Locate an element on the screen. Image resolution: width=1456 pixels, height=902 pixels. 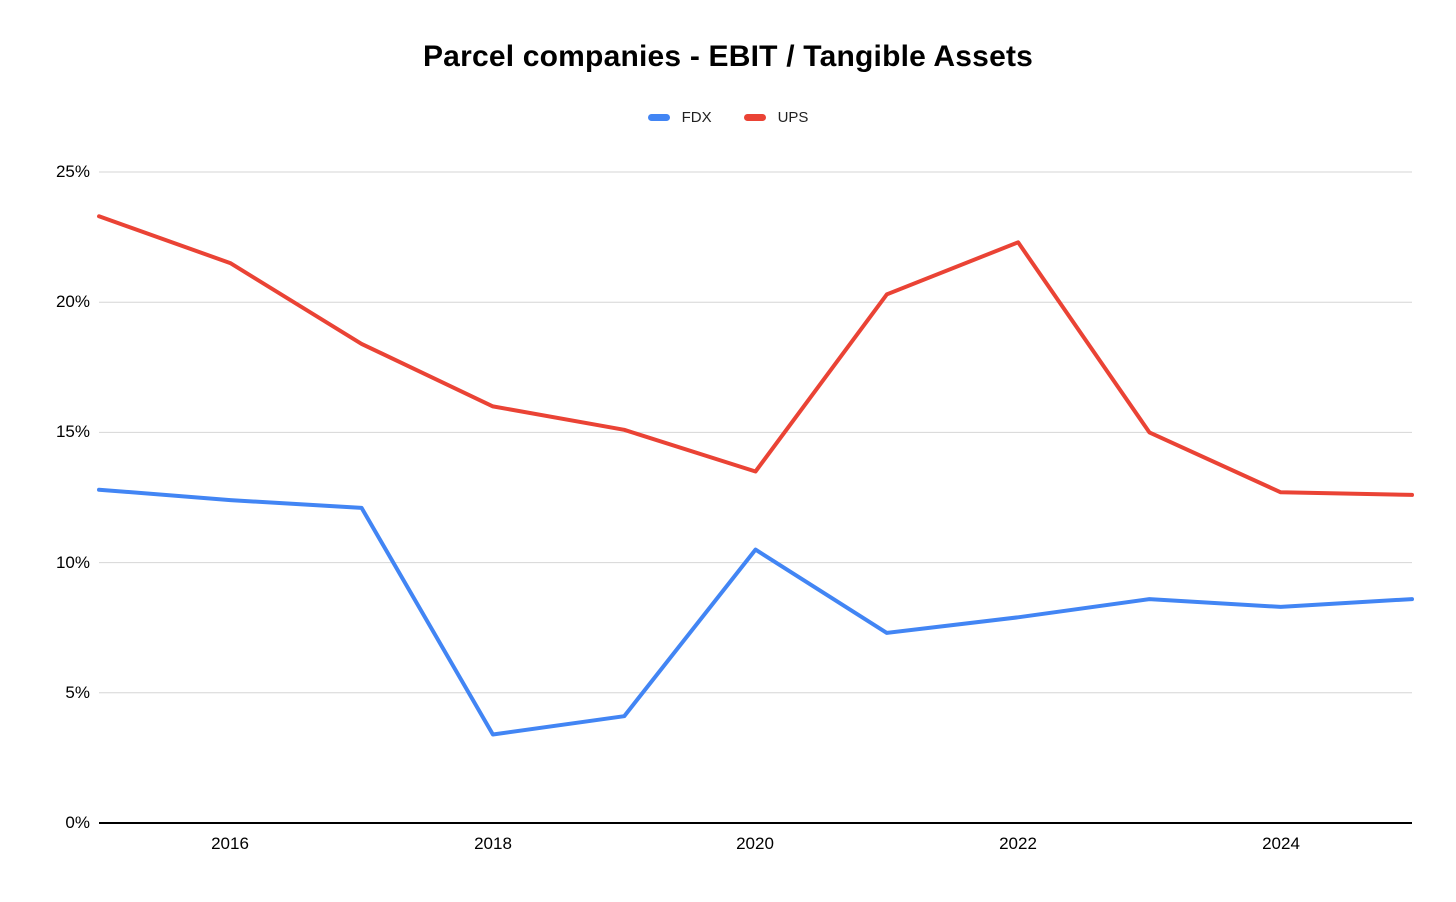
ups-series-swatch-icon is located at coordinates (754, 117).